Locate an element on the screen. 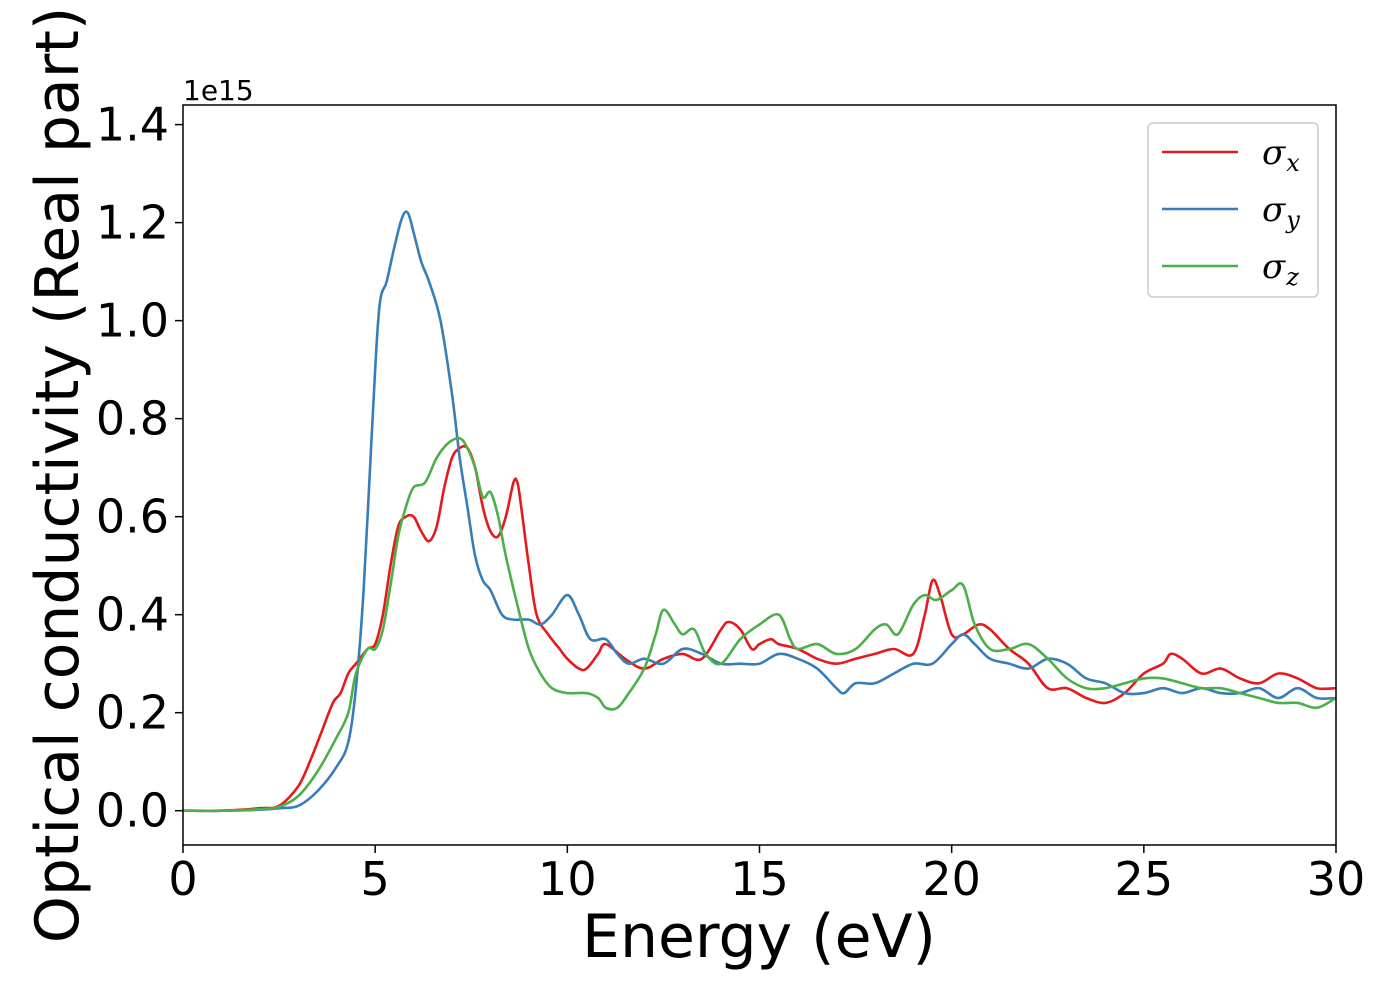 The image size is (1400, 1000). legend-label-y: σy is located at coordinates (1281, 212).